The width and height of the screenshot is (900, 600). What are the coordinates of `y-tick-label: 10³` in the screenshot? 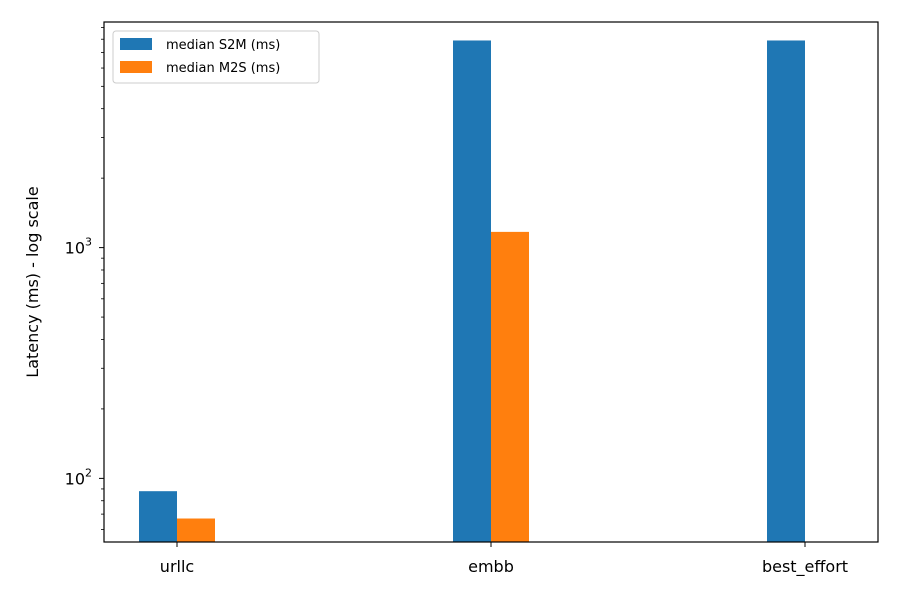 It's located at (78, 247).